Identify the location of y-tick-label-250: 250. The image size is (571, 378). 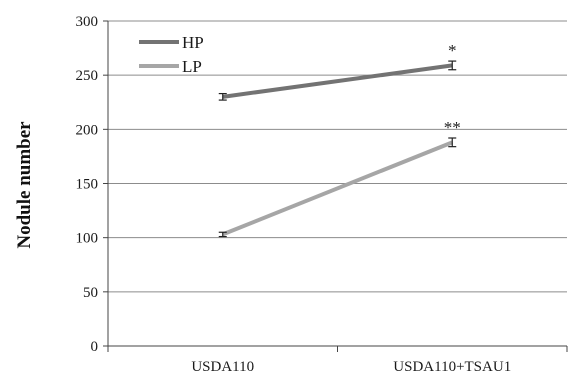
(87, 76).